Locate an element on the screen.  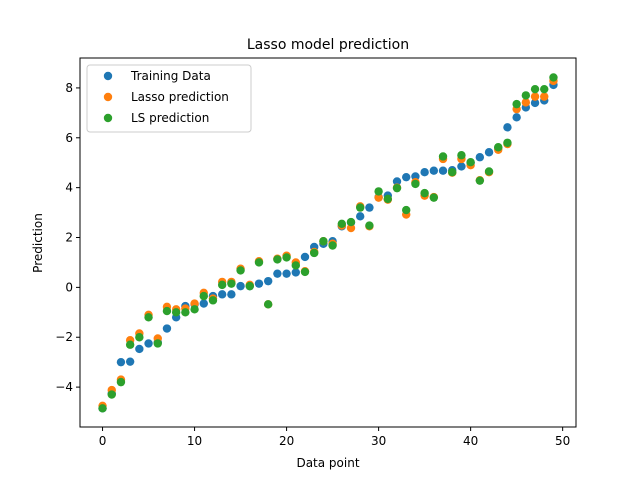
y-tick-label: −2 is located at coordinates (64, 337).